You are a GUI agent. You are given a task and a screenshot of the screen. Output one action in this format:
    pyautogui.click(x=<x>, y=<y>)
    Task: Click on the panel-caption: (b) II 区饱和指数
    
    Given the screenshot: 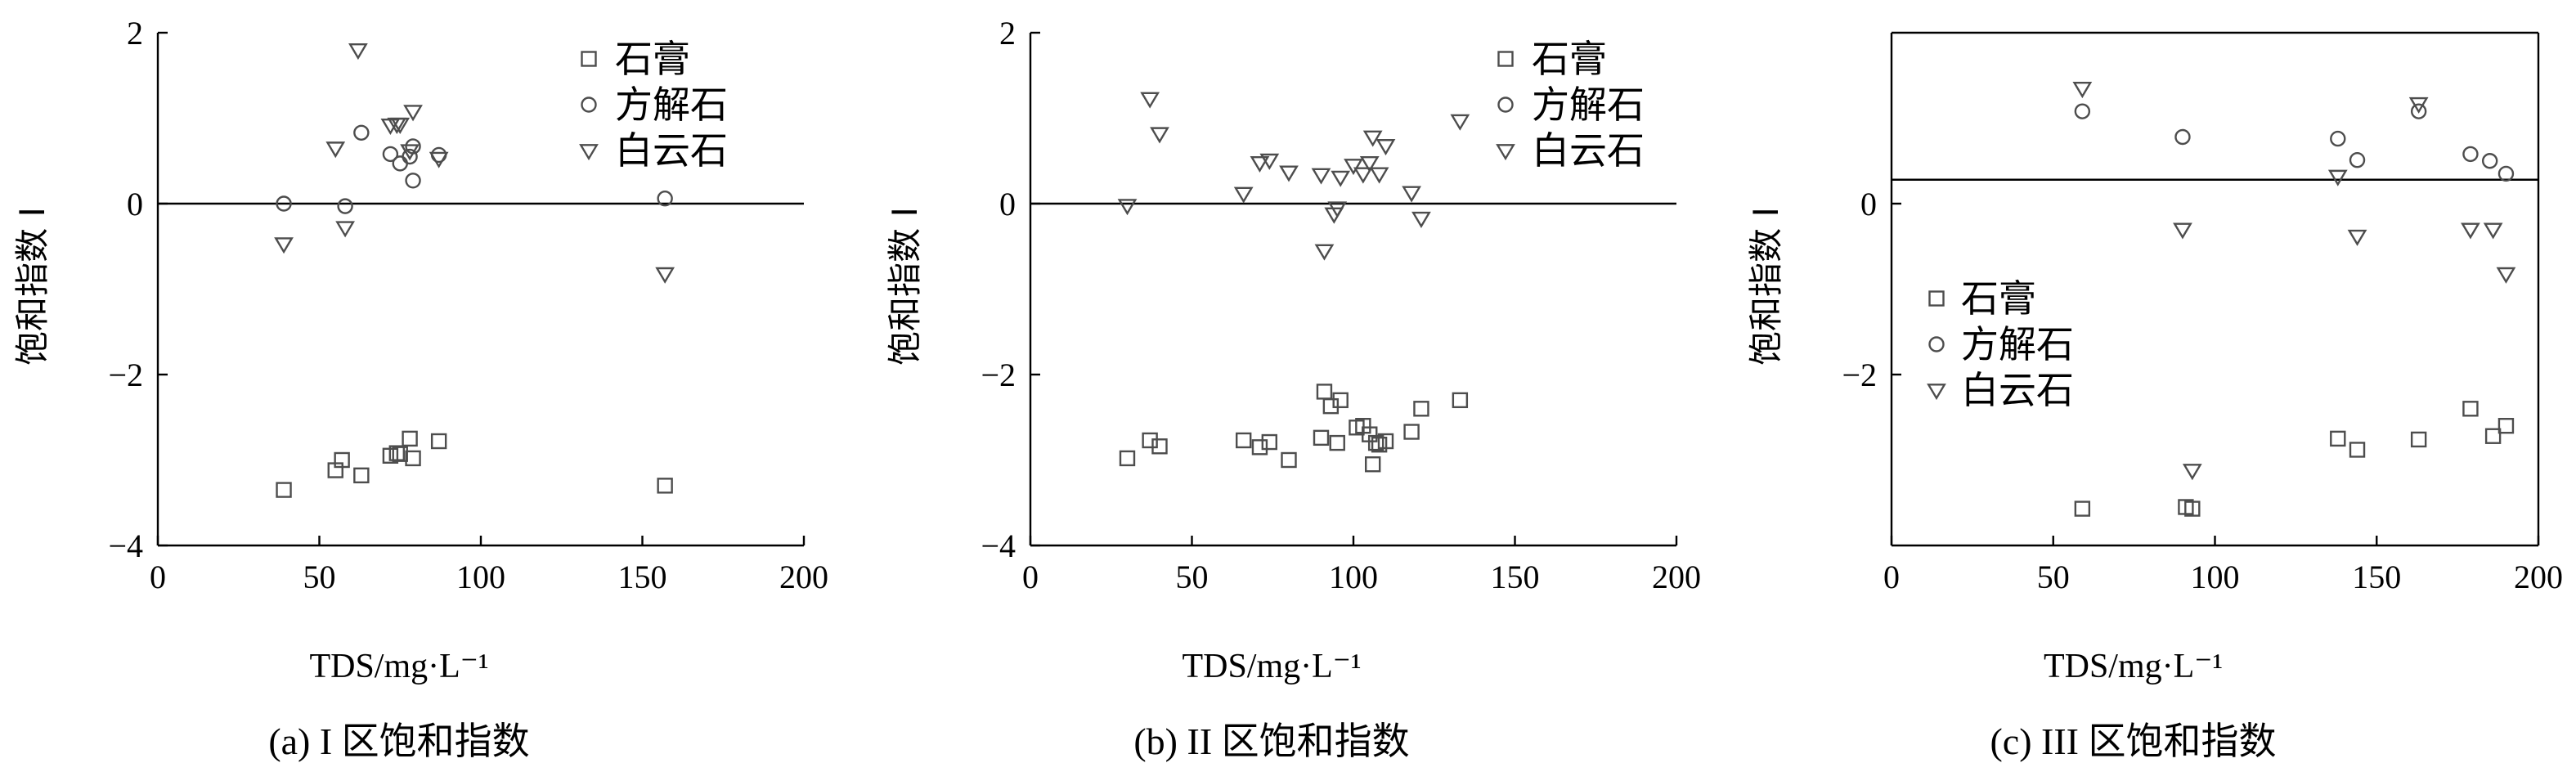 What is the action you would take?
    pyautogui.click(x=1271, y=741)
    